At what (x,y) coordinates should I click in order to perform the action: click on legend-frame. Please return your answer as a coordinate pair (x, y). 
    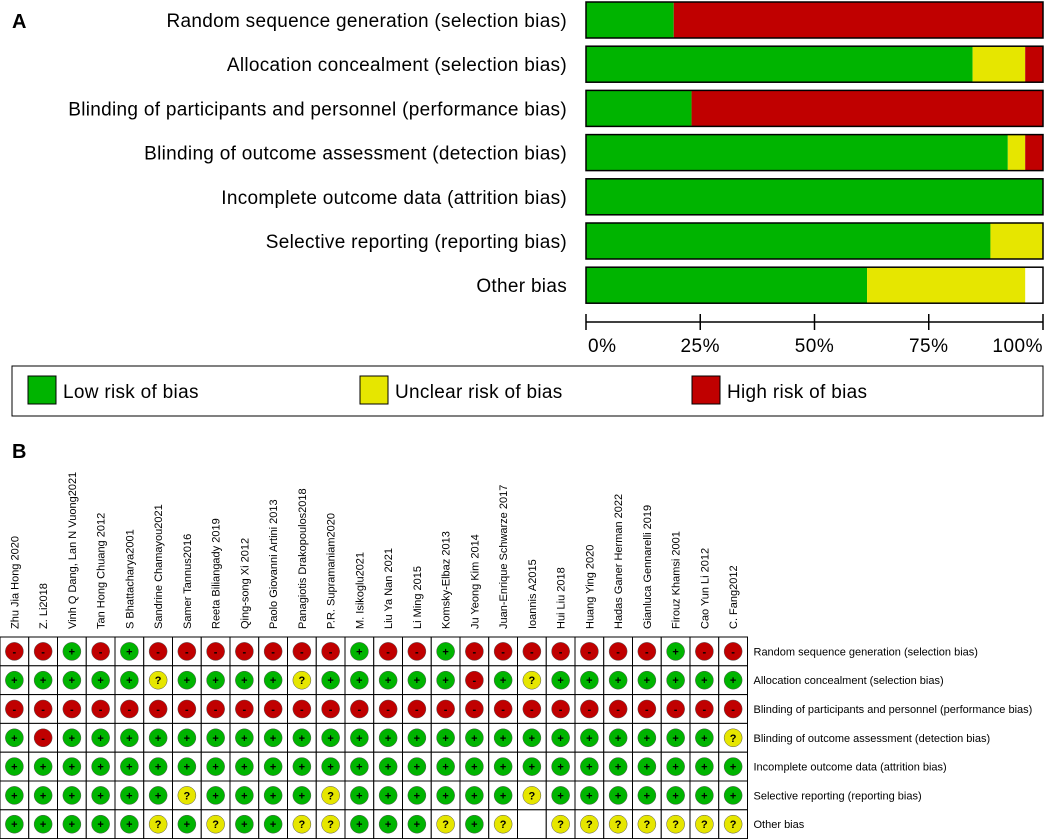
    Looking at the image, I should click on (527, 391).